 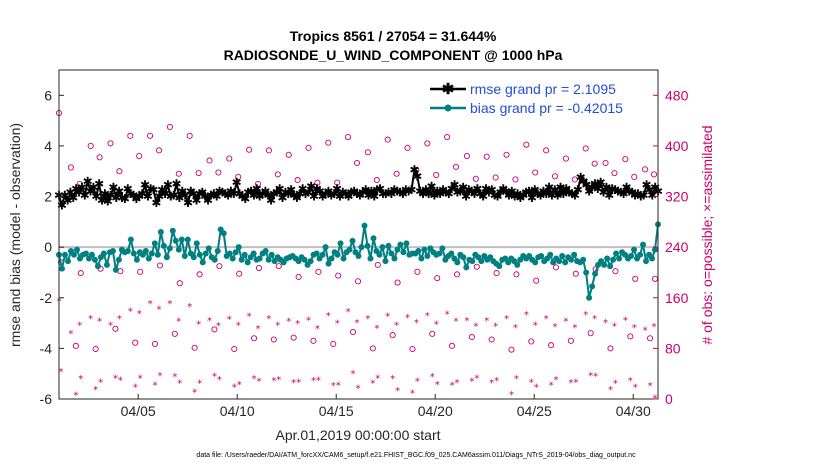 I want to click on right-tick-label: 0, so click(x=669, y=399).